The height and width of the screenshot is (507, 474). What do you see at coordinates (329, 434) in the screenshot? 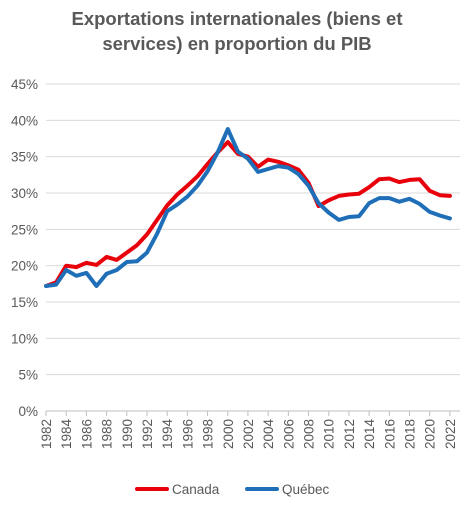
I see `x-tick-label: 2010` at bounding box center [329, 434].